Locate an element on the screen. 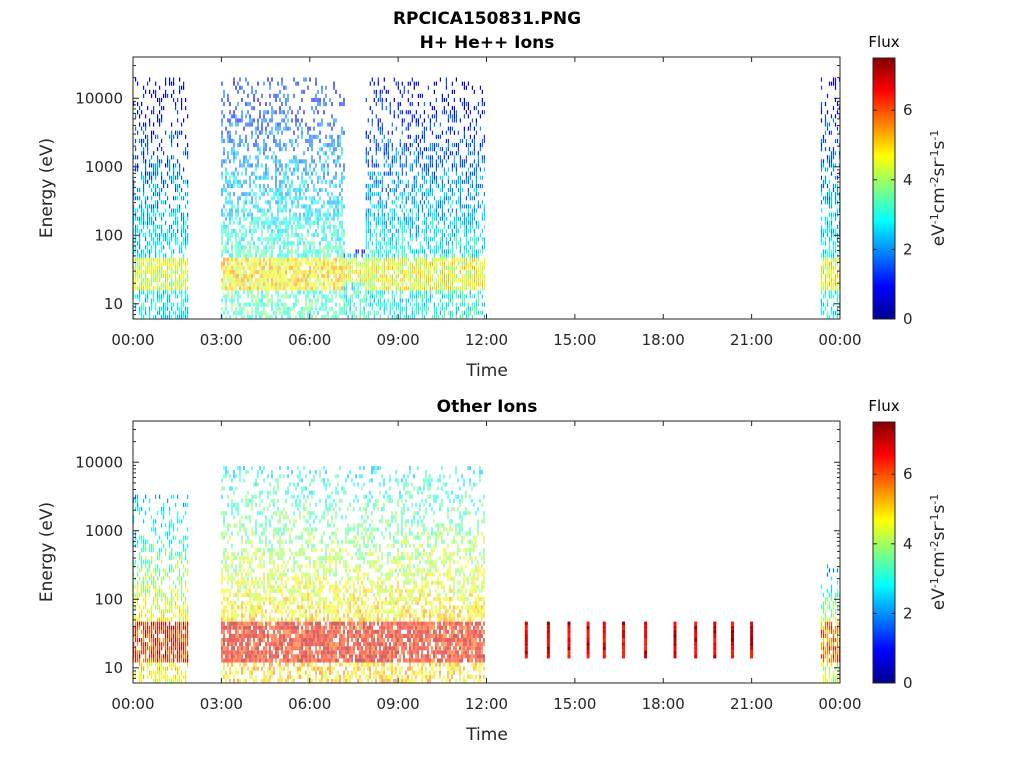 Image resolution: width=1024 pixels, height=768 pixels. x-tick-label: 03:00 is located at coordinates (221, 340).